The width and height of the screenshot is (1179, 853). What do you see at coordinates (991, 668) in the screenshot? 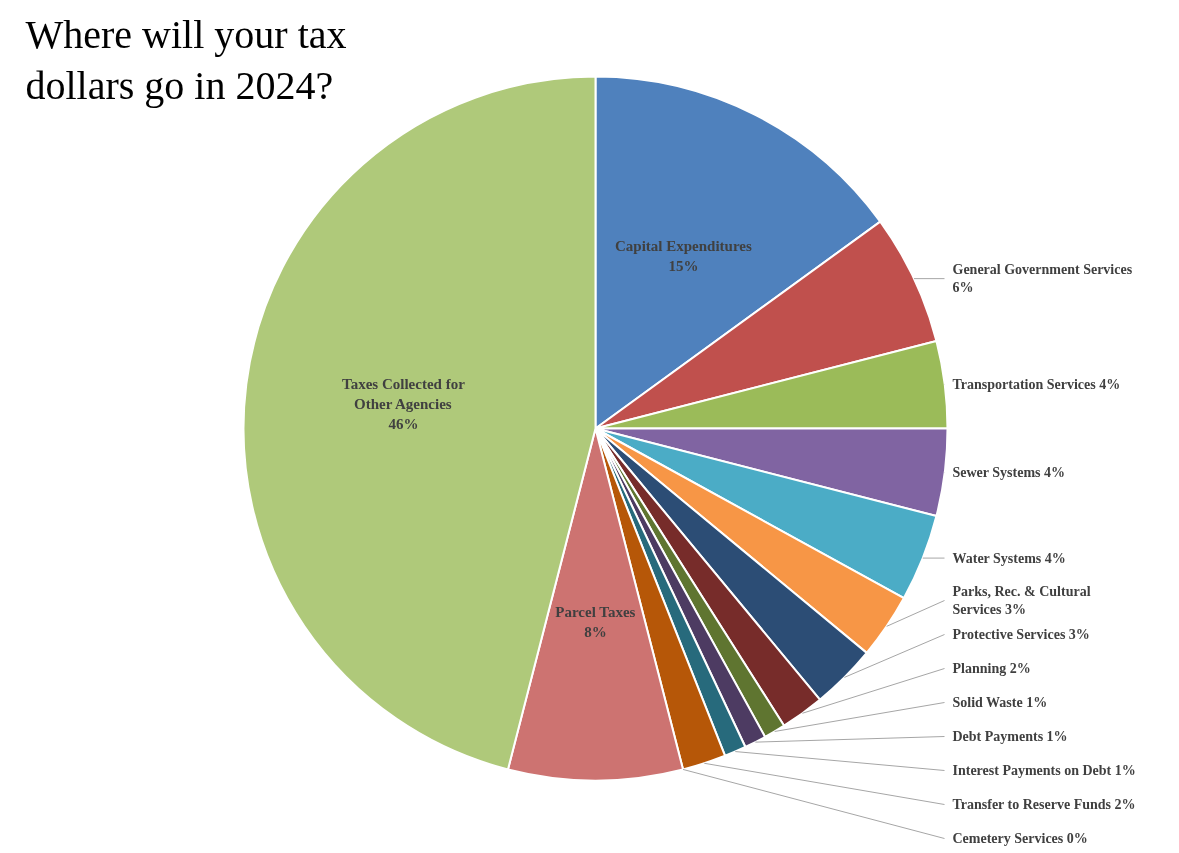
I see `slice-label: Planning 2%` at bounding box center [991, 668].